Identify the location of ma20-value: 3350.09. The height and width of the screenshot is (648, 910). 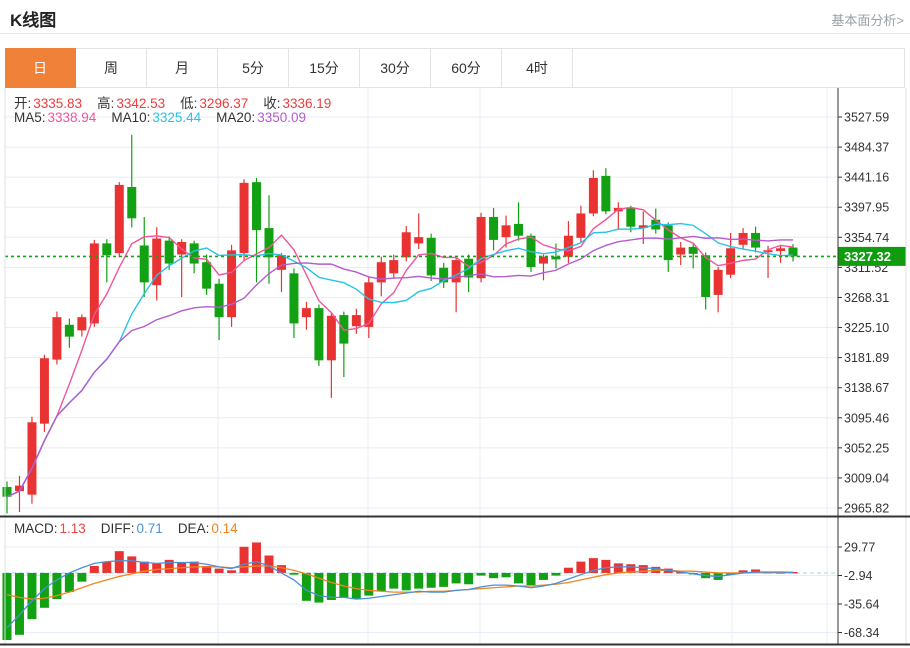
(282, 117).